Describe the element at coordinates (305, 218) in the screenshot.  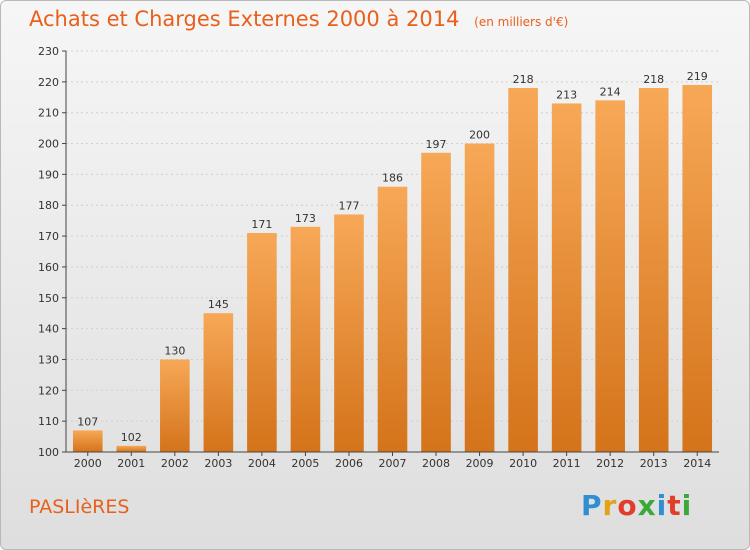
I see `data-label: 173` at that location.